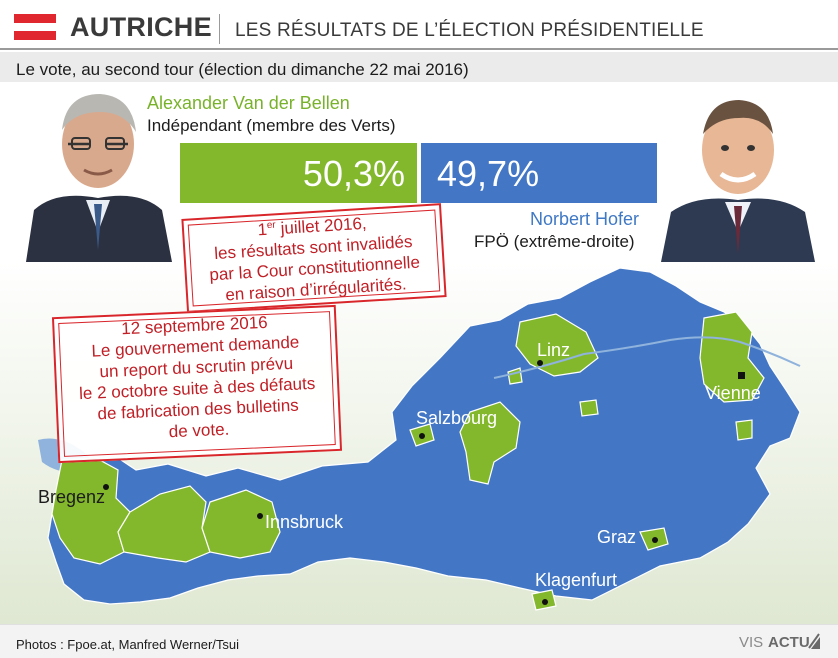 Image resolution: width=838 pixels, height=658 pixels. What do you see at coordinates (141, 27) in the screenshot?
I see `country-title: AUTRICHE` at bounding box center [141, 27].